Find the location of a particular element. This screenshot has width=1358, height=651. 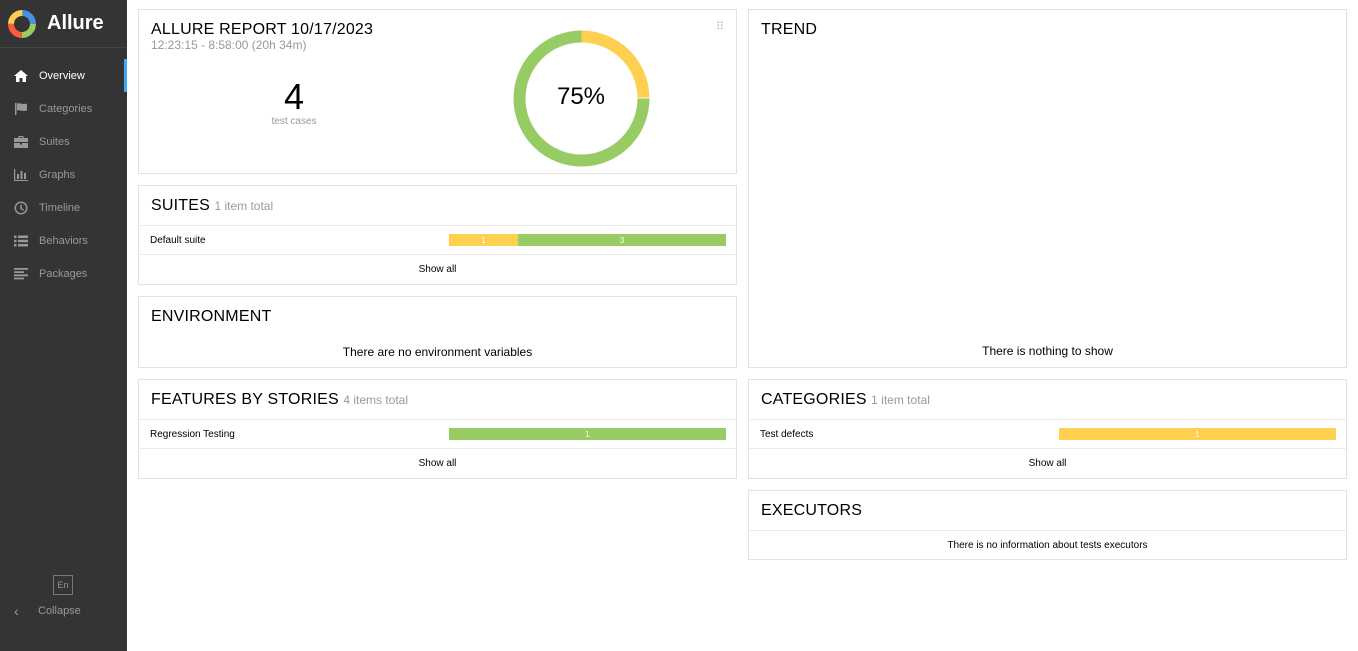

categories-header: CATEGORIES 1 item total is located at coordinates (1047, 400).